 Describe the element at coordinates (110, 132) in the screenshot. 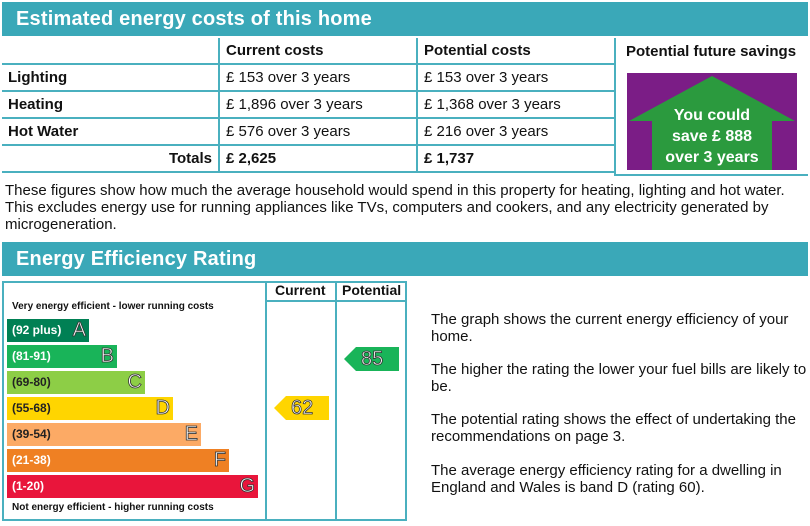

I see `row-label-hot-water: Hot Water` at that location.